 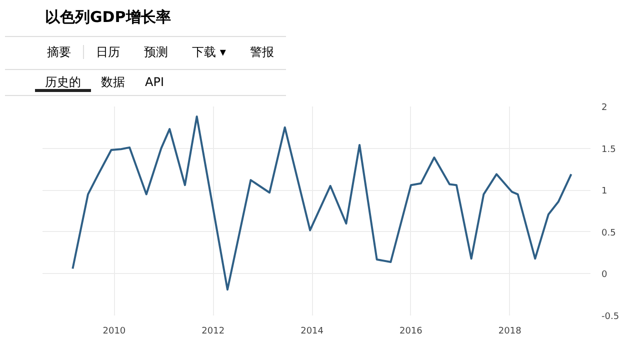 What do you see at coordinates (312, 331) in the screenshot?
I see `x-tick-label: 2014` at bounding box center [312, 331].